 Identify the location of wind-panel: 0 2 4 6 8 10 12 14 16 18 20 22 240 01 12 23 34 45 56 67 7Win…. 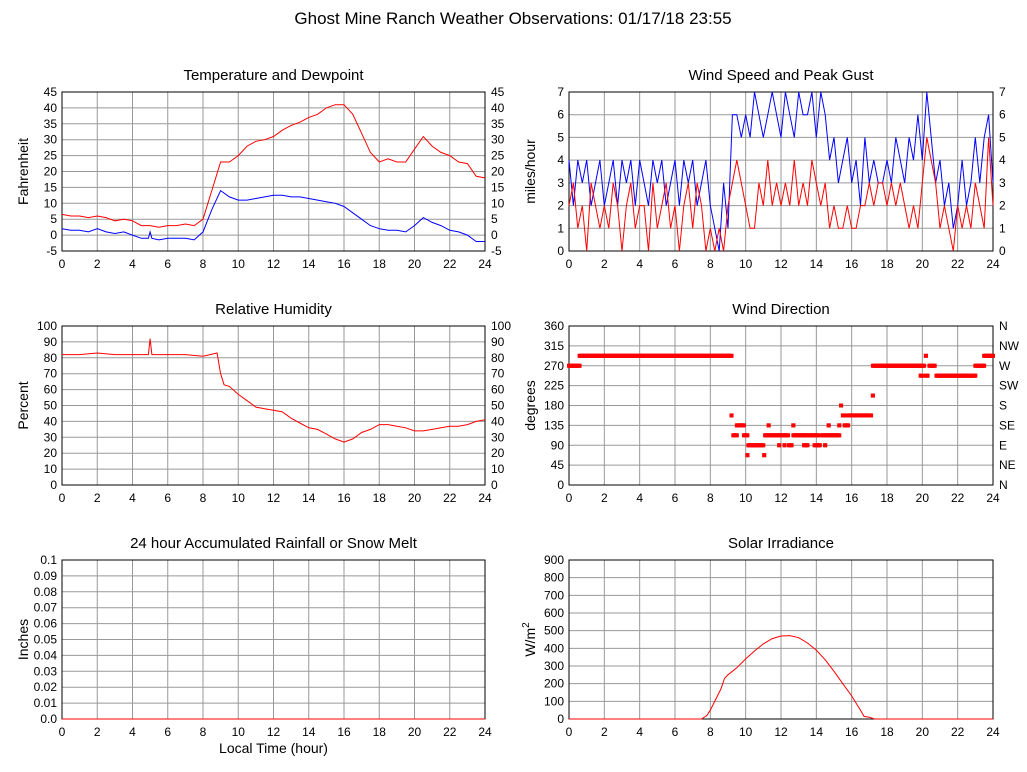
(764, 169).